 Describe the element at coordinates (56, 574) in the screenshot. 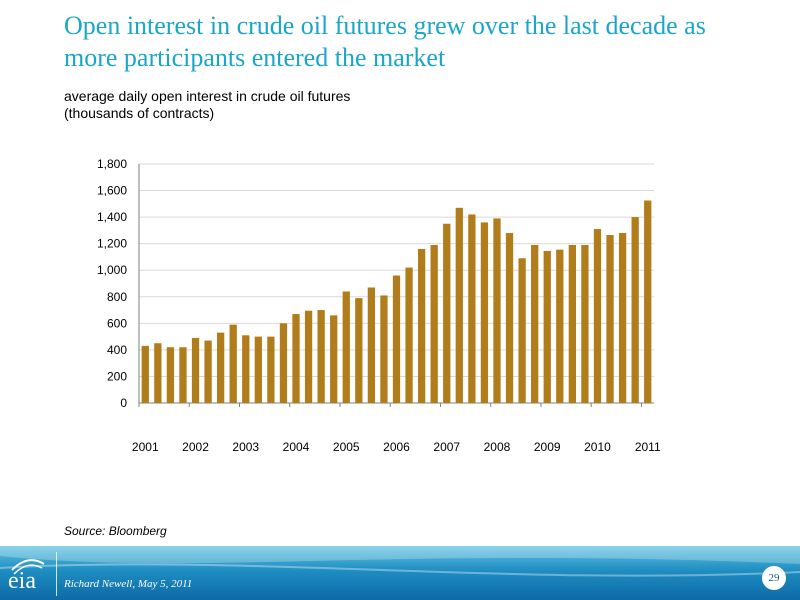

I see `footer-divider` at that location.